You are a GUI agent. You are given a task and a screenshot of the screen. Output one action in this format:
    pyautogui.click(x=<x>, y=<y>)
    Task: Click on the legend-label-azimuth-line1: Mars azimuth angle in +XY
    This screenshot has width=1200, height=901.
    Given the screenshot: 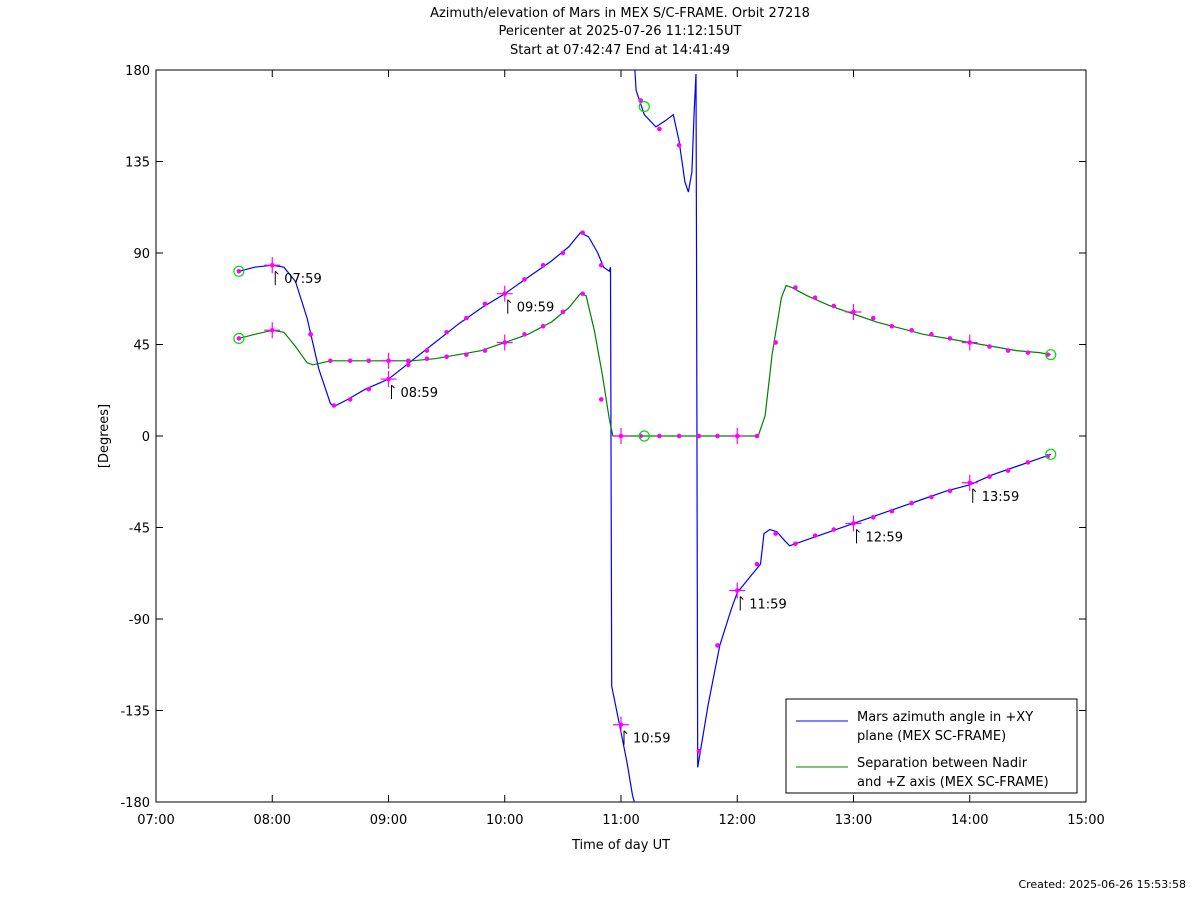 What is the action you would take?
    pyautogui.click(x=945, y=717)
    